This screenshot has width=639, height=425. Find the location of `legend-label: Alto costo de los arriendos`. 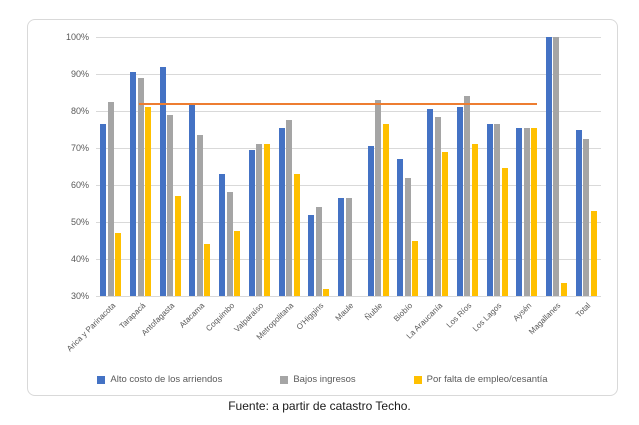

legend-label: Alto costo de los arriendos is located at coordinates (166, 379).